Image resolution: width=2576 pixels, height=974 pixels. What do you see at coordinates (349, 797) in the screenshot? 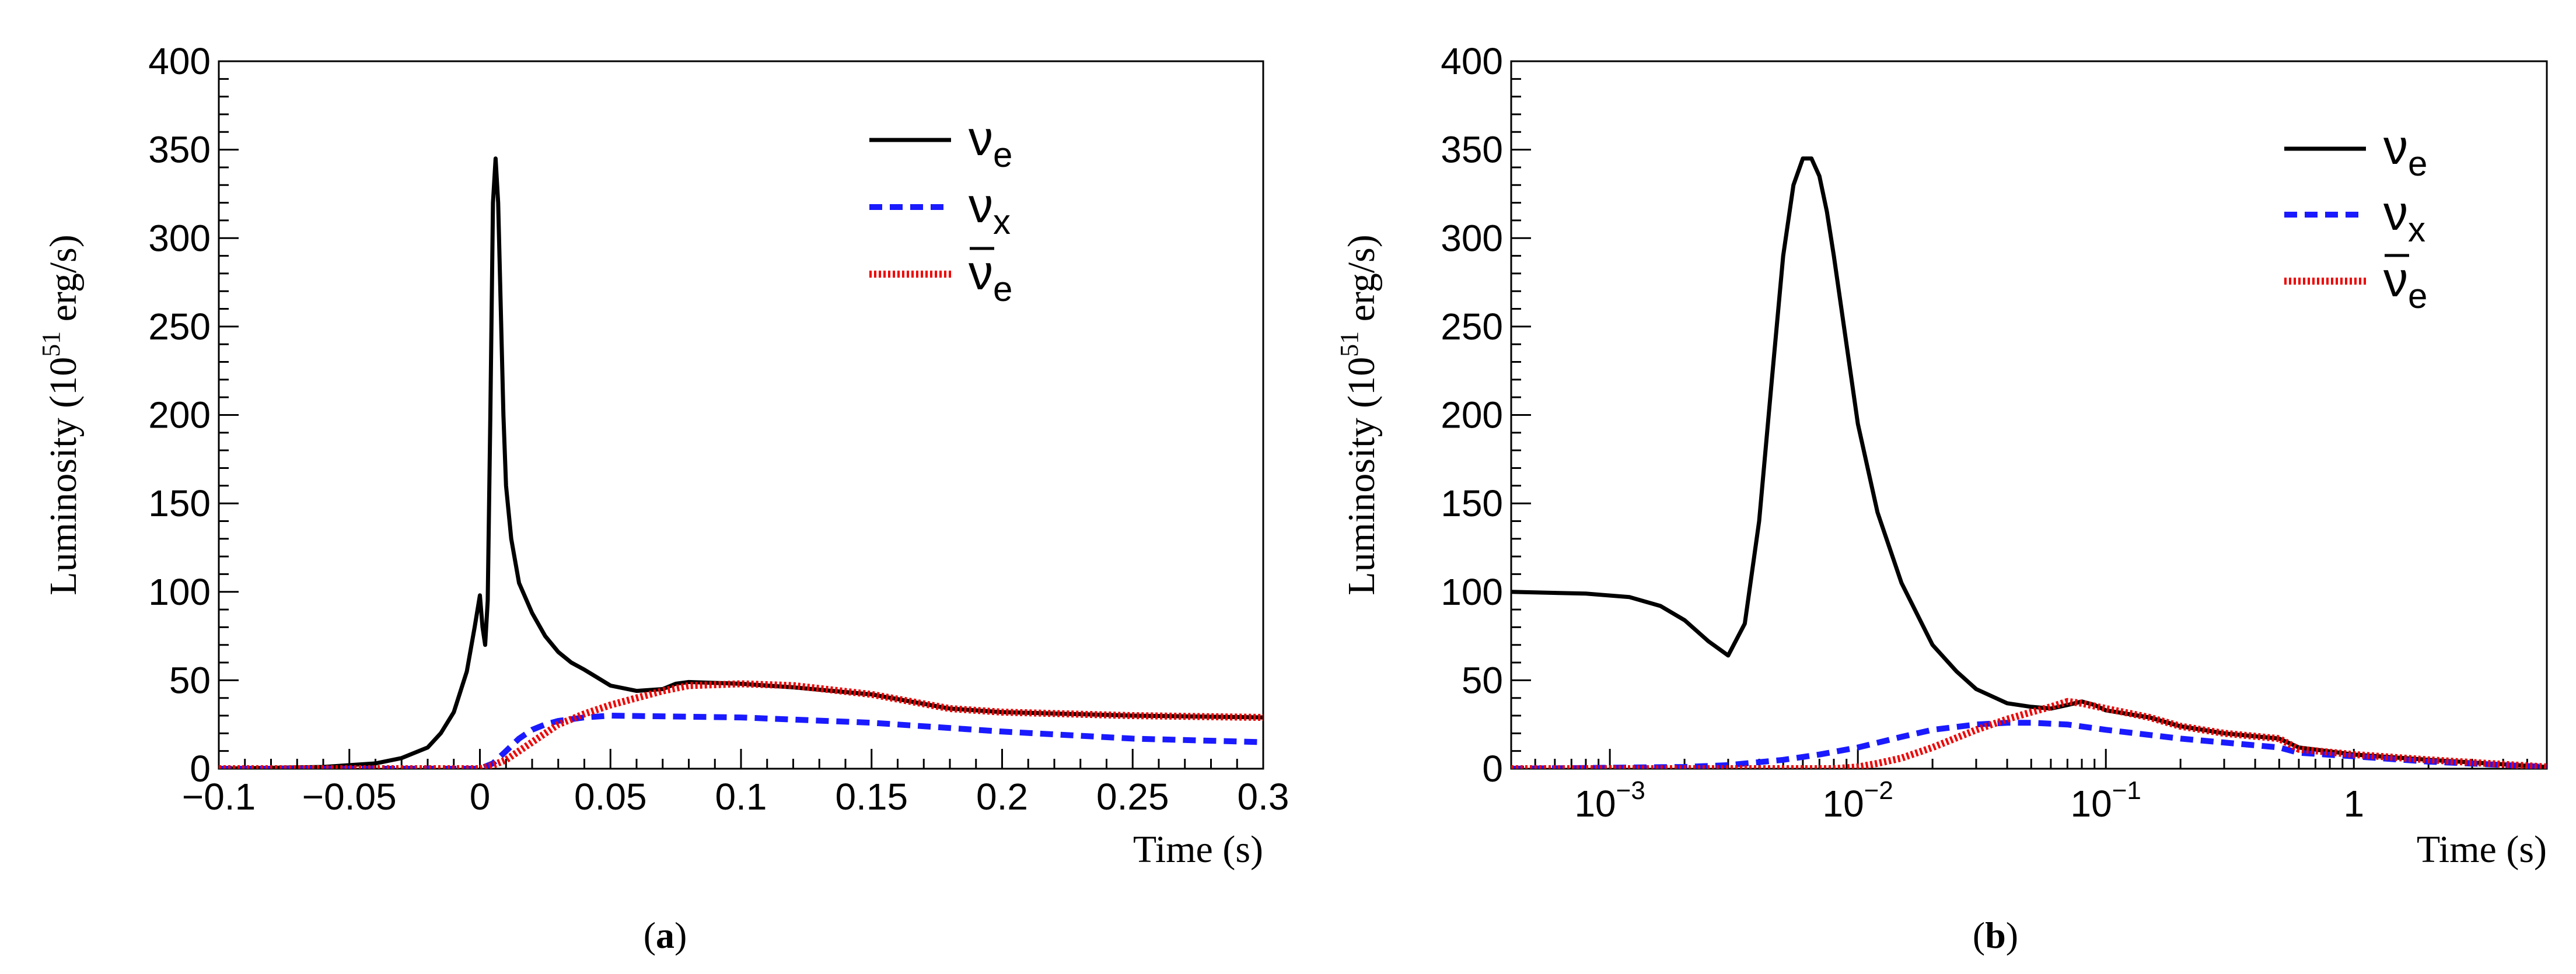
I see `x-tick-label: −0.05` at bounding box center [349, 797].